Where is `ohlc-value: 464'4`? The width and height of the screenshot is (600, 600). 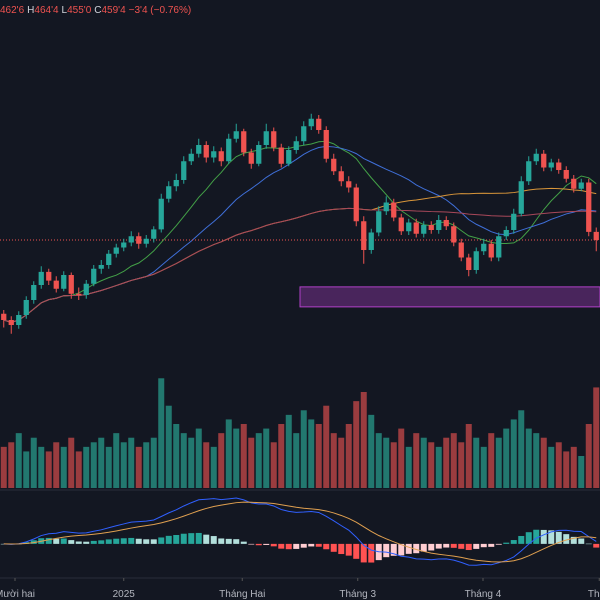
ohlc-value: 464'4 is located at coordinates (46, 10).